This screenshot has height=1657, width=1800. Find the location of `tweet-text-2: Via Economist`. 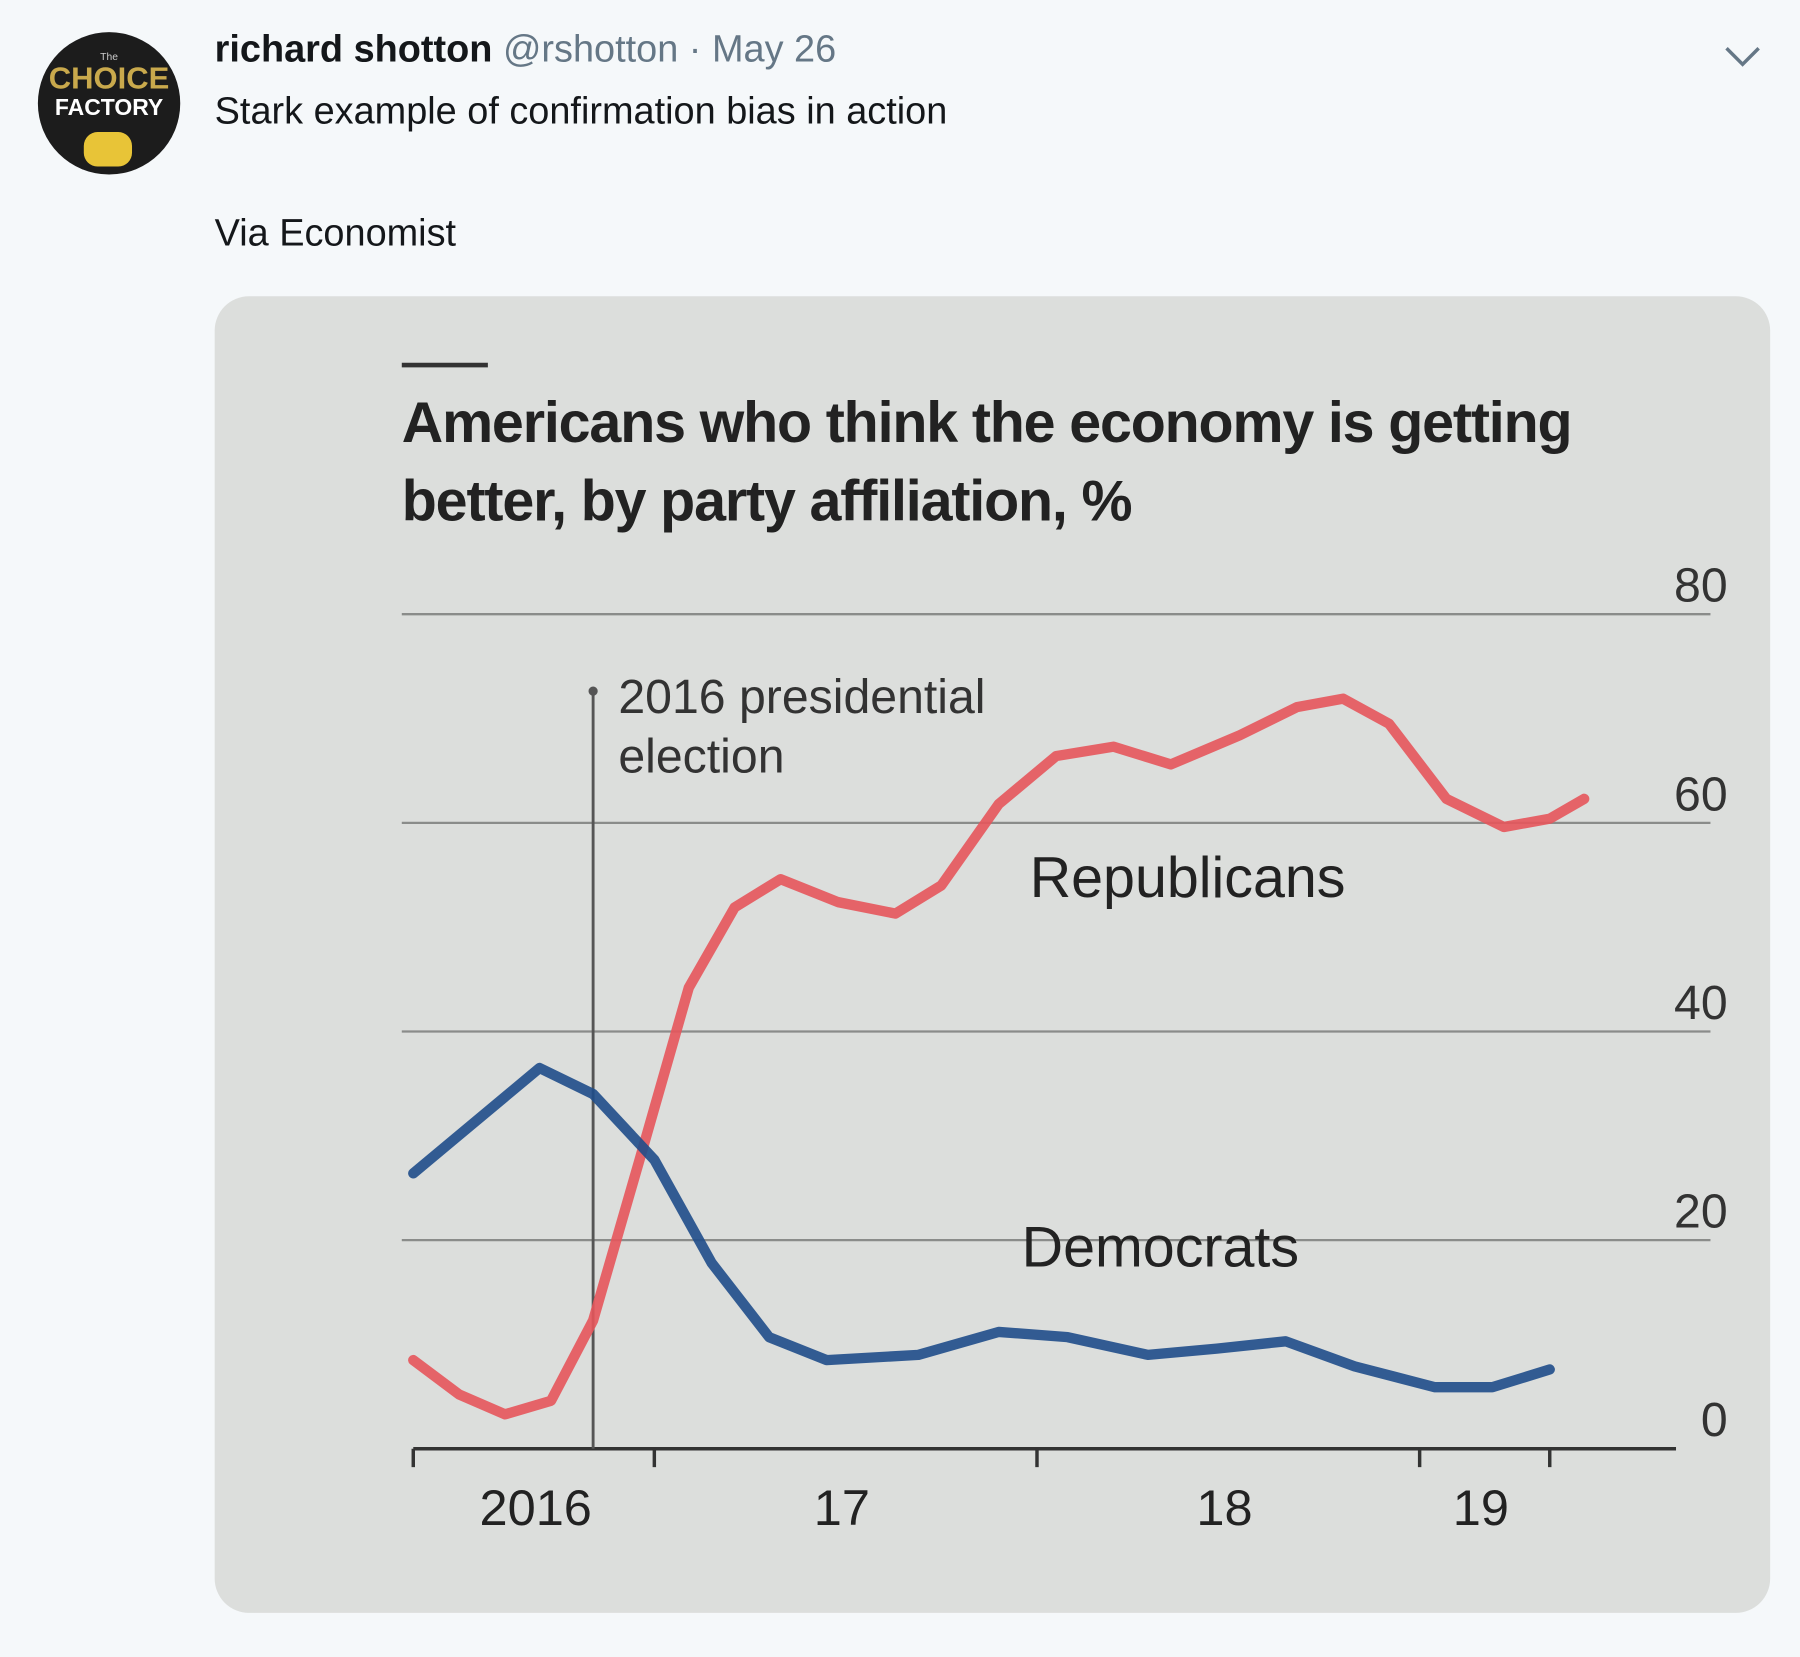

tweet-text-2: Via Economist is located at coordinates (336, 233).